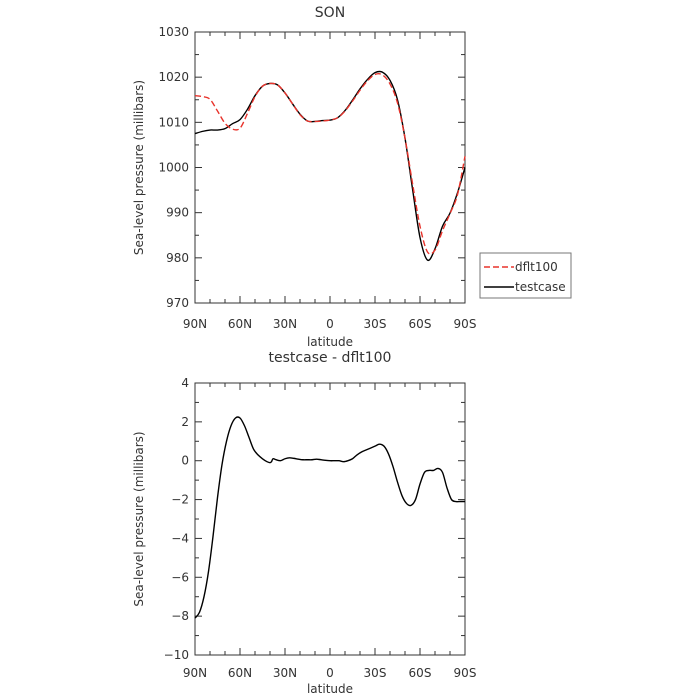  I want to click on y-tick-label: 1010, so click(173, 122).